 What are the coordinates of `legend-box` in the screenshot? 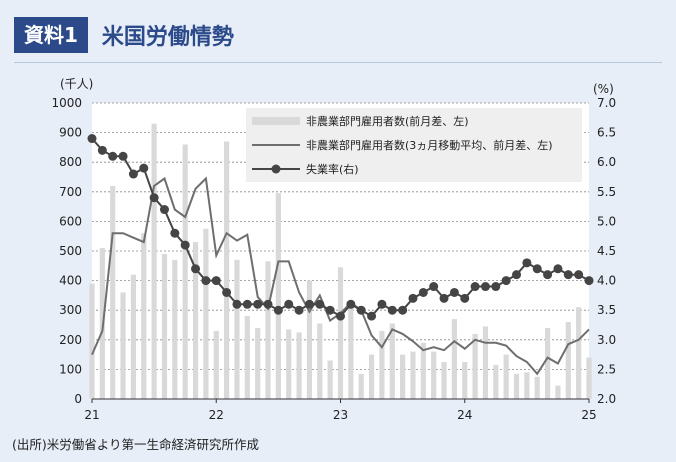 It's located at (414, 145).